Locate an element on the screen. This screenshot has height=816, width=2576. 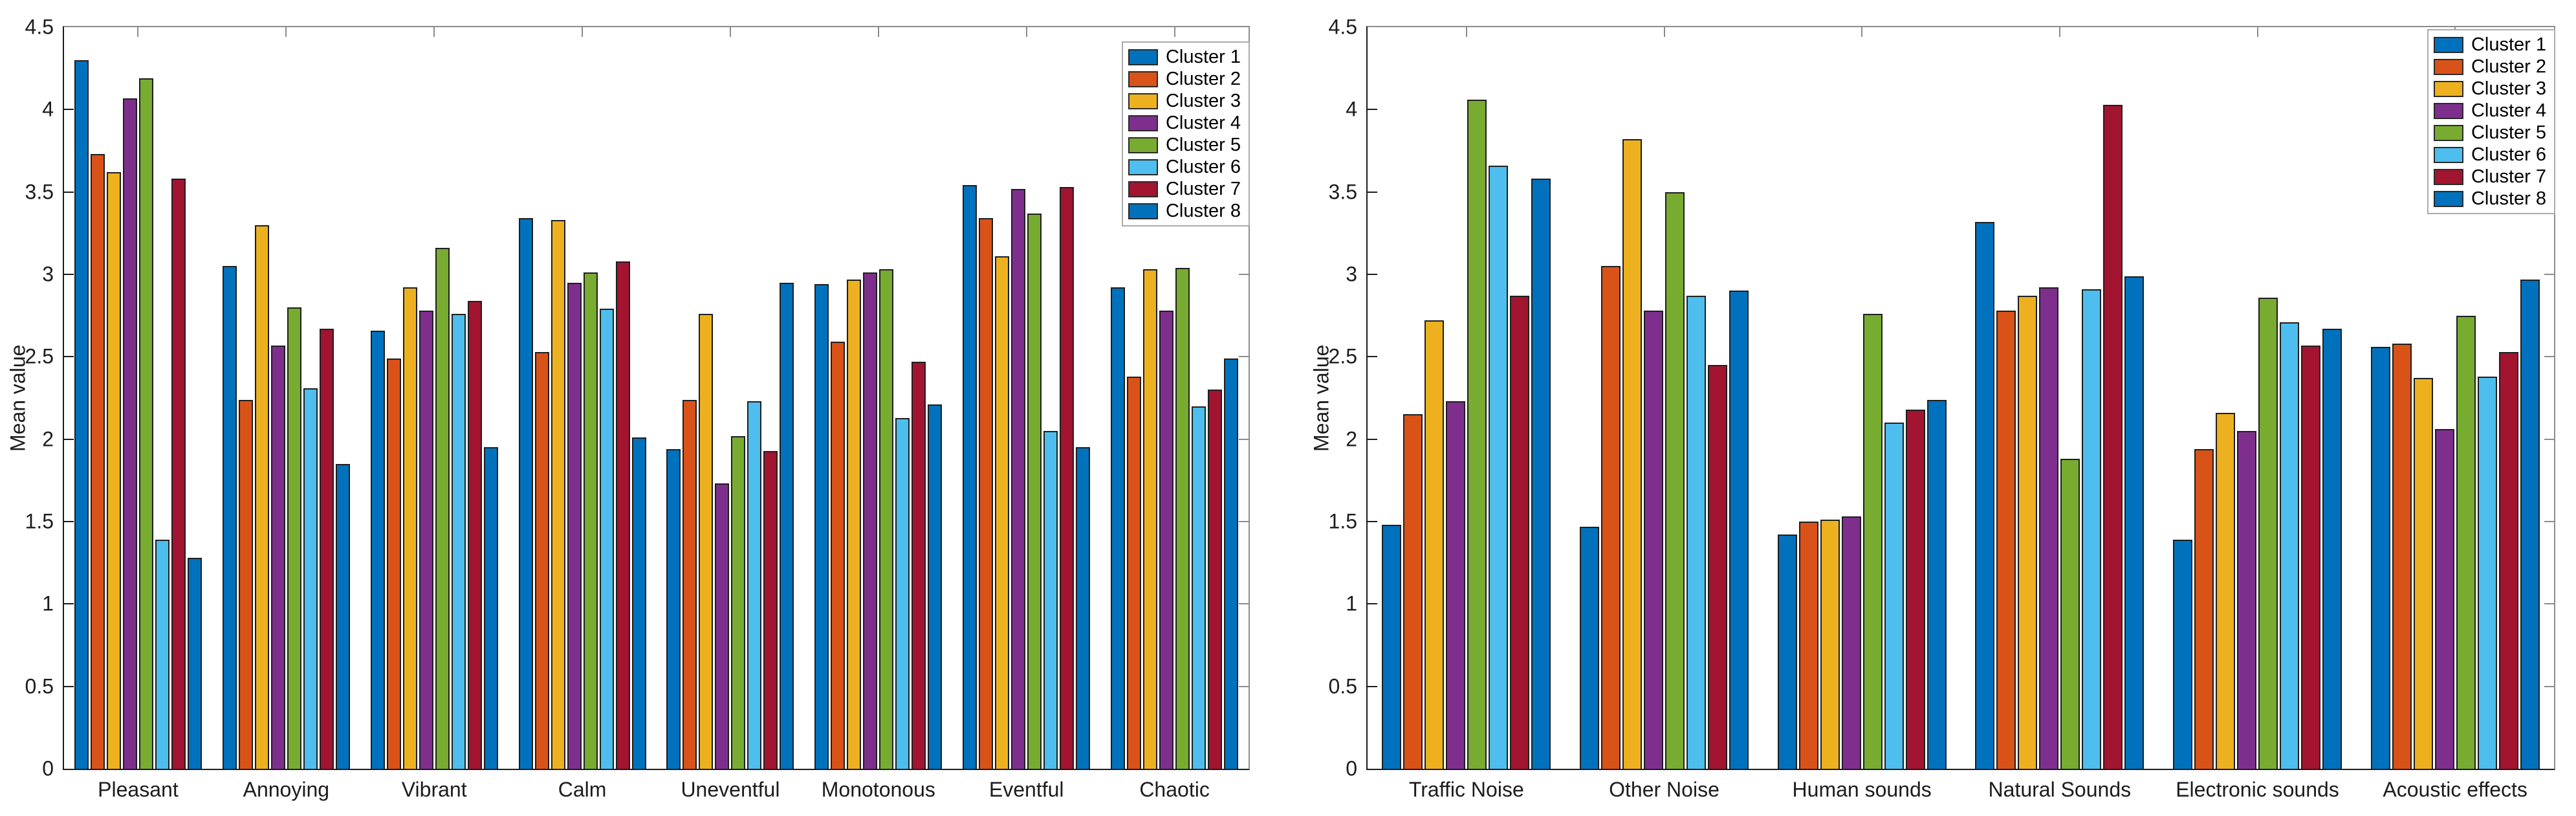
x-tick-label-eventful: Eventful is located at coordinates (1026, 790).